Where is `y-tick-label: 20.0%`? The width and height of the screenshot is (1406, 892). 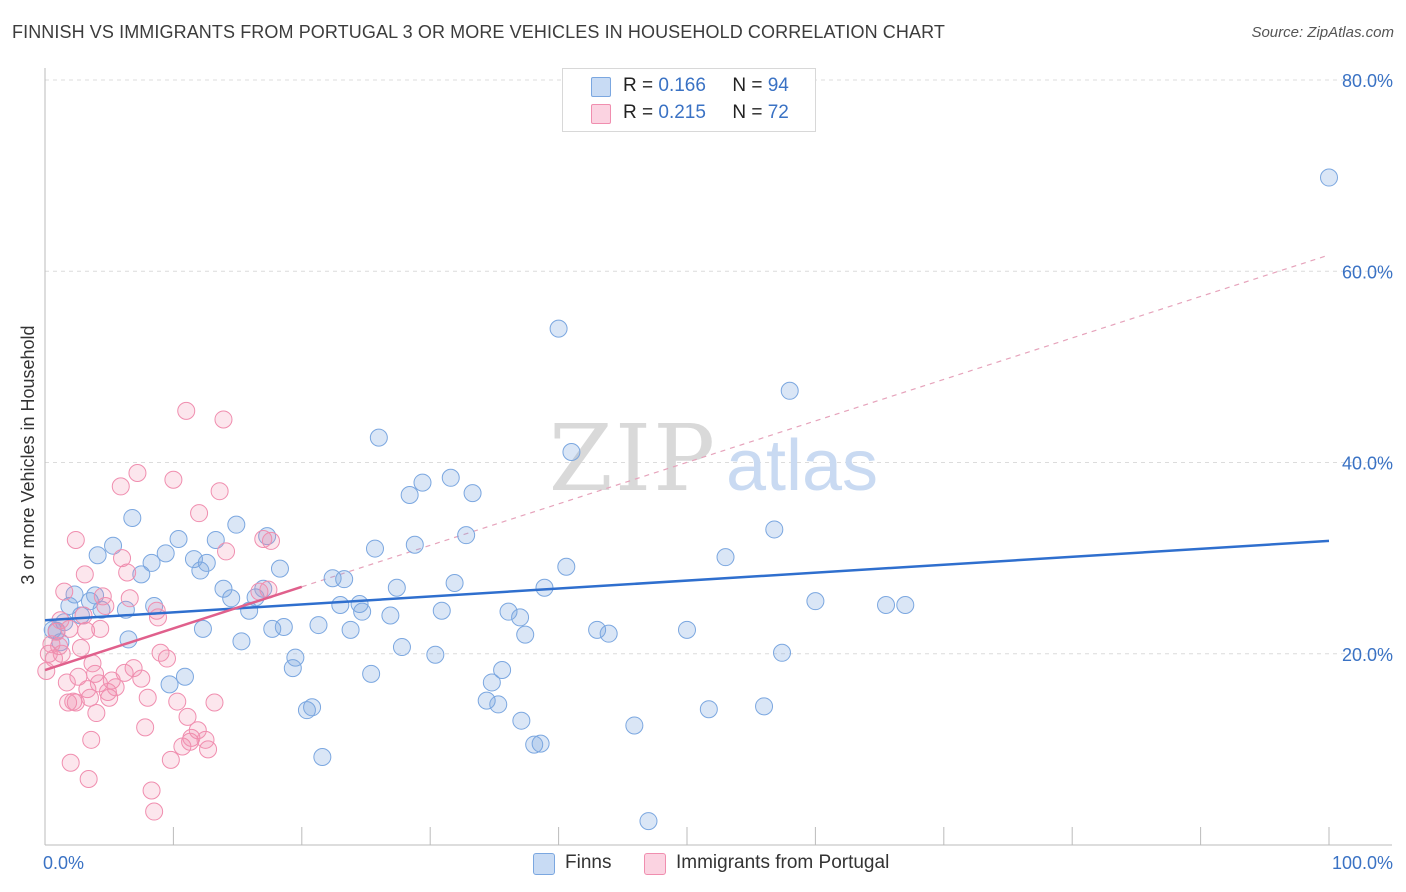
y-tick-label: 20.0% is located at coordinates (1367, 655).